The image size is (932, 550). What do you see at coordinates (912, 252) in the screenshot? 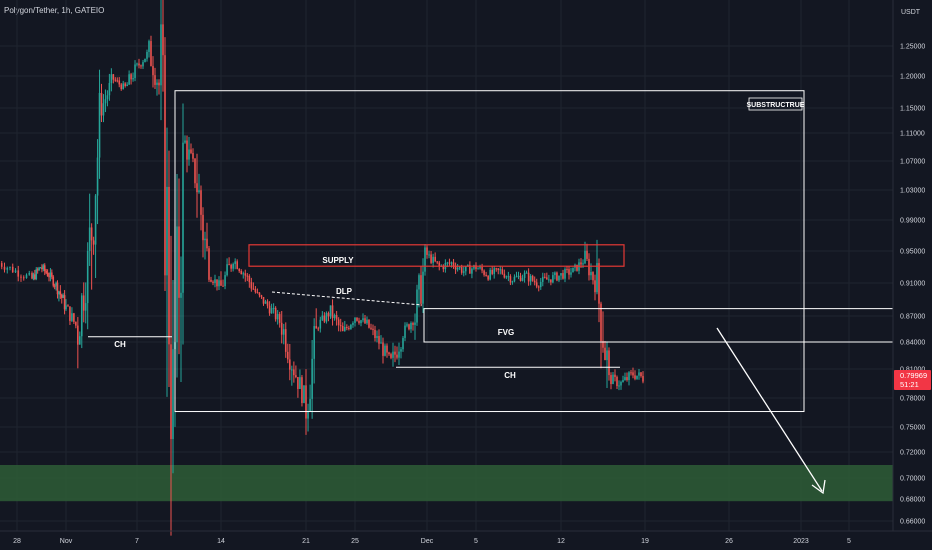
I see `price-tick-label: 0.95000` at bounding box center [912, 252].